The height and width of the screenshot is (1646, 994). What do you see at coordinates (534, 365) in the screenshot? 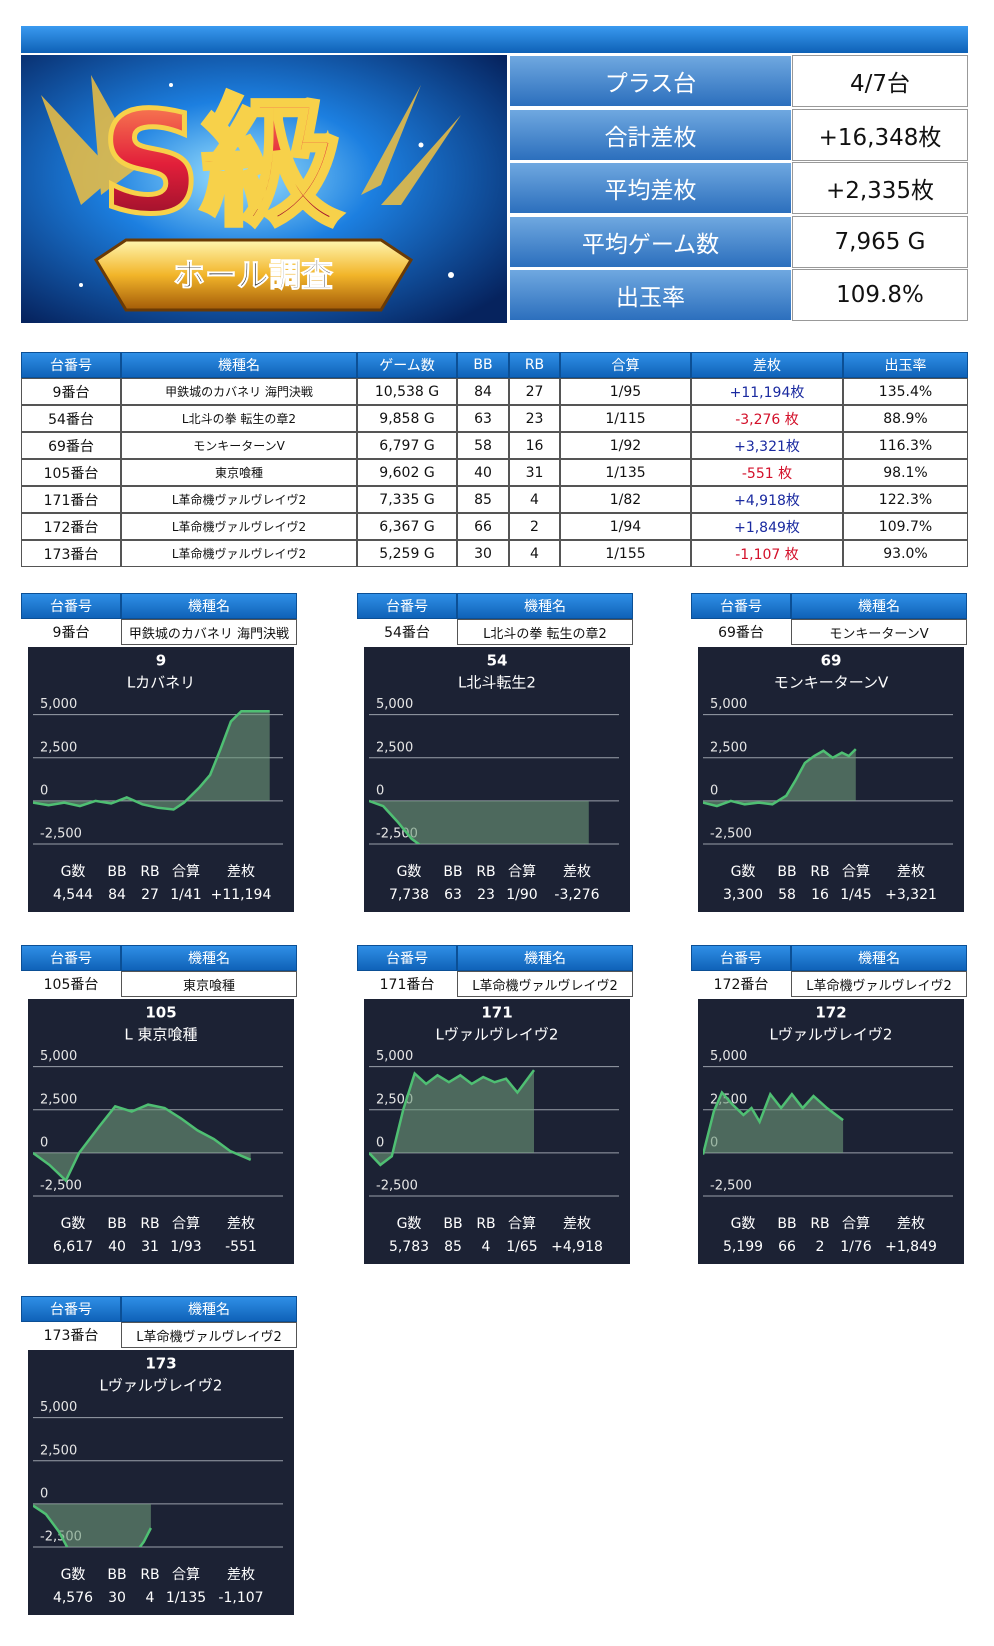
I see `table-header: RB` at bounding box center [534, 365].